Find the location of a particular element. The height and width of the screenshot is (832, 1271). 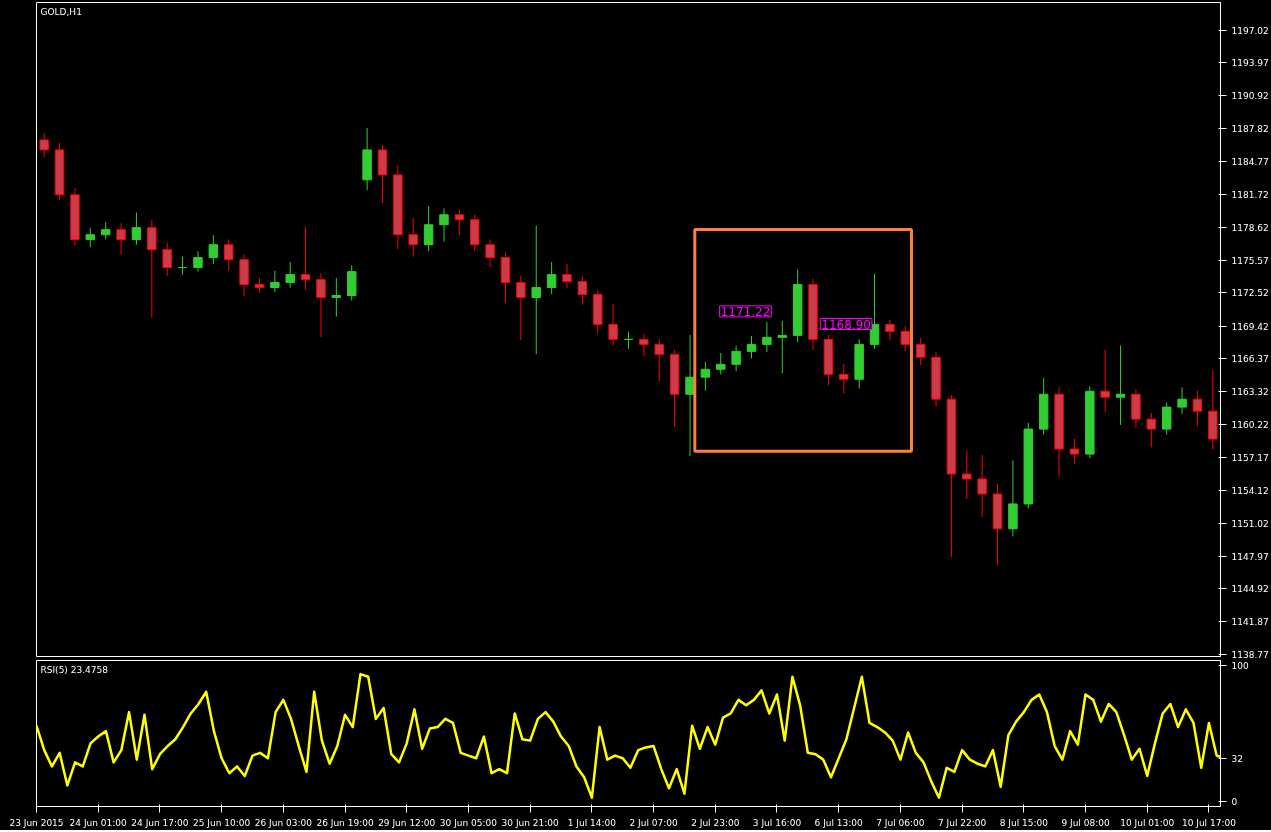

y-tick-label: 1141.87 is located at coordinates (1250, 621).